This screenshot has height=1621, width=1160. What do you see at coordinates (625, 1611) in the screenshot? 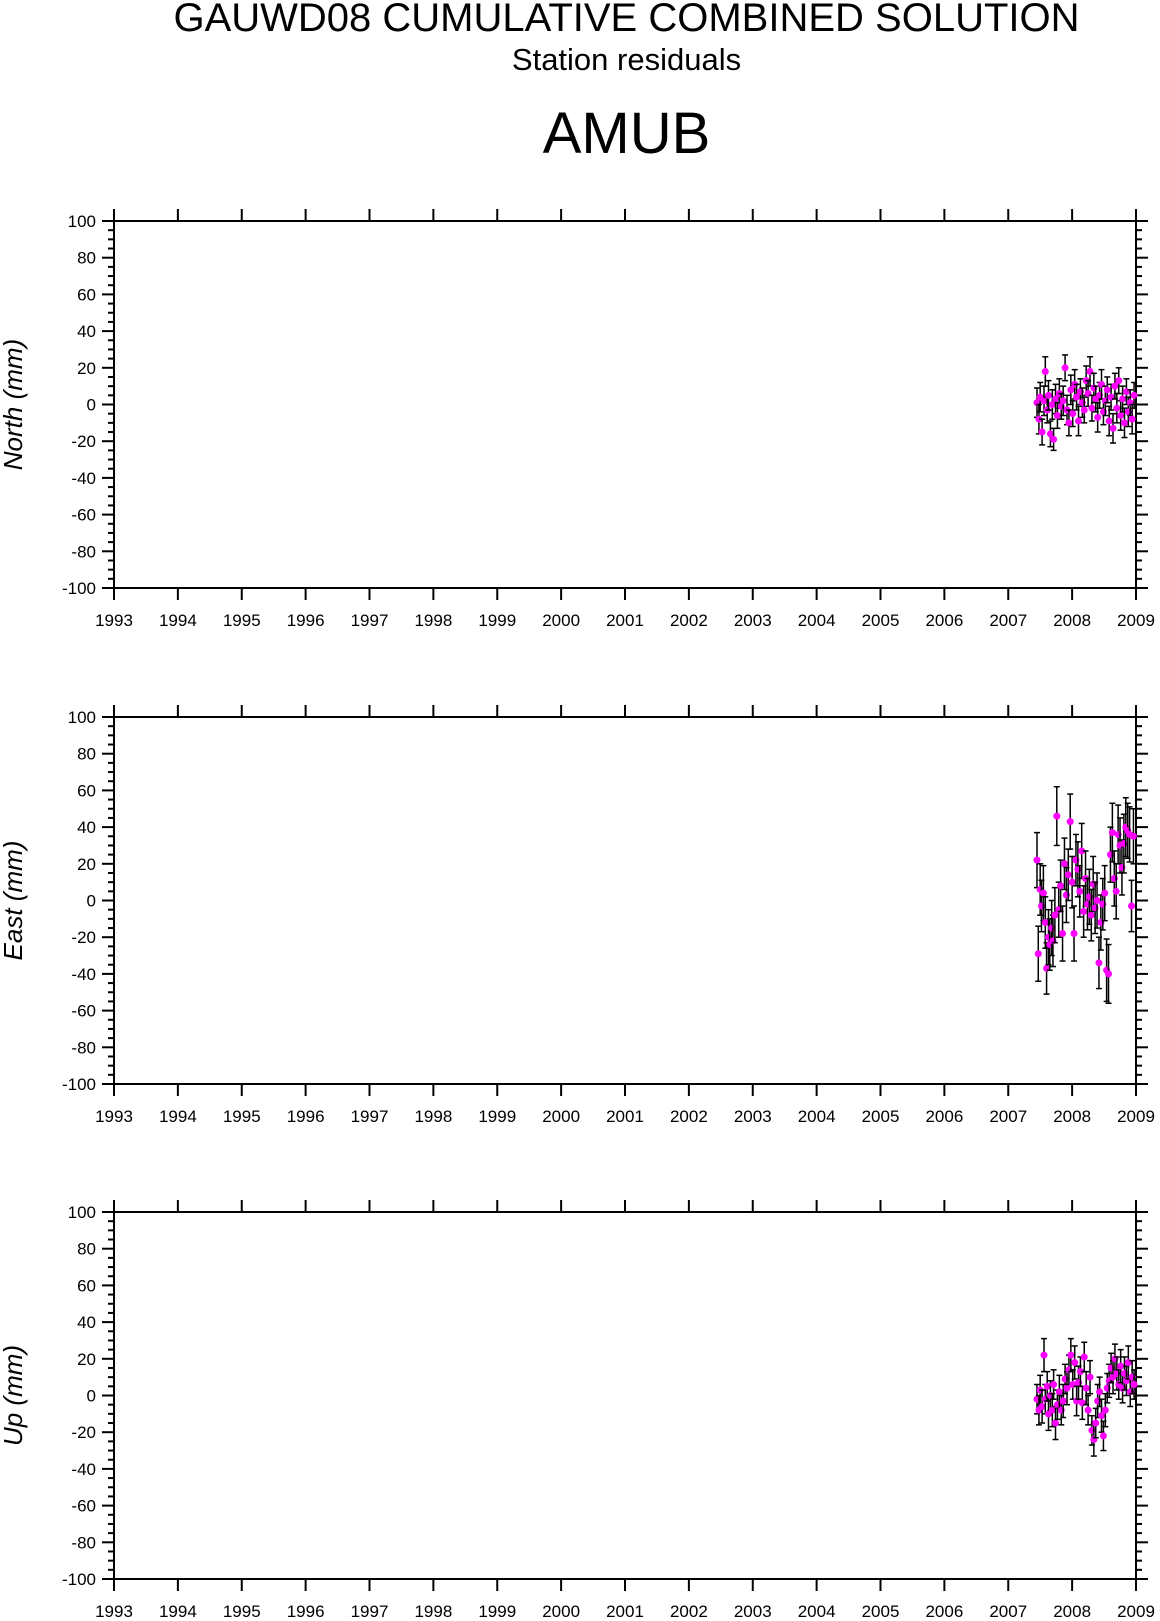
I see `x-tick-label: 2001` at bounding box center [625, 1611].